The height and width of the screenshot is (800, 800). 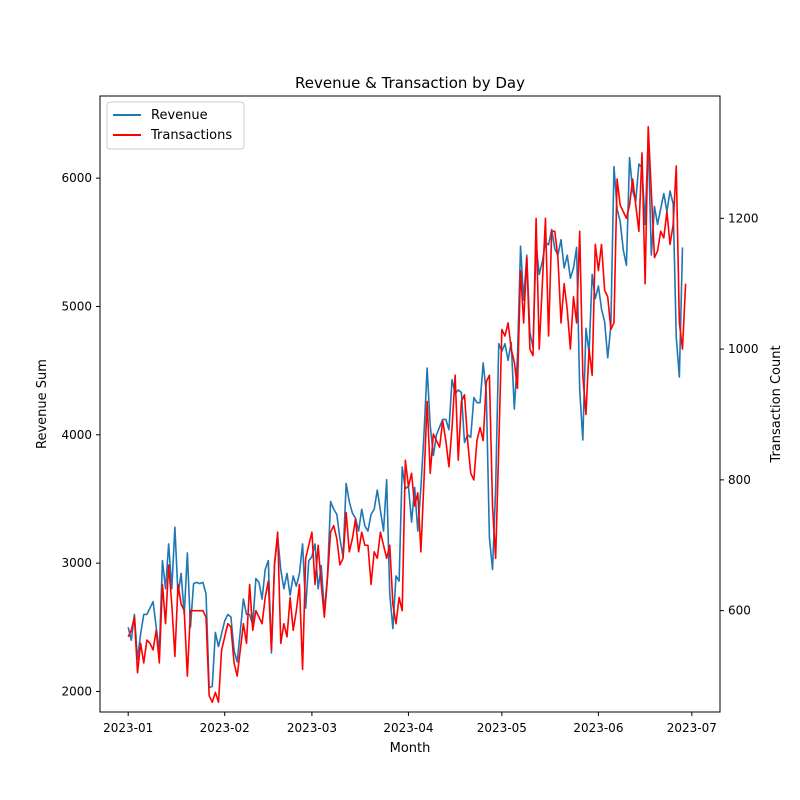 What do you see at coordinates (743, 349) in the screenshot?
I see `y-right-tick-label: 1000` at bounding box center [743, 349].